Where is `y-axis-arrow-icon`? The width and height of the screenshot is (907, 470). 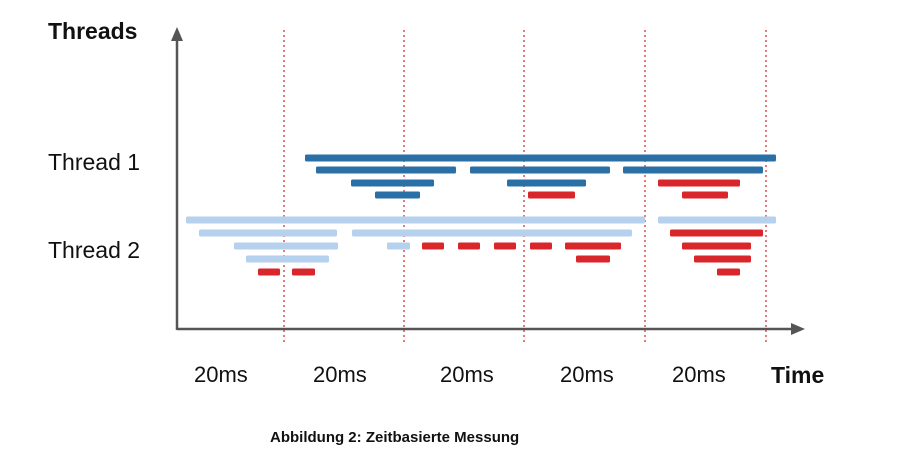 y-axis-arrow-icon is located at coordinates (177, 34).